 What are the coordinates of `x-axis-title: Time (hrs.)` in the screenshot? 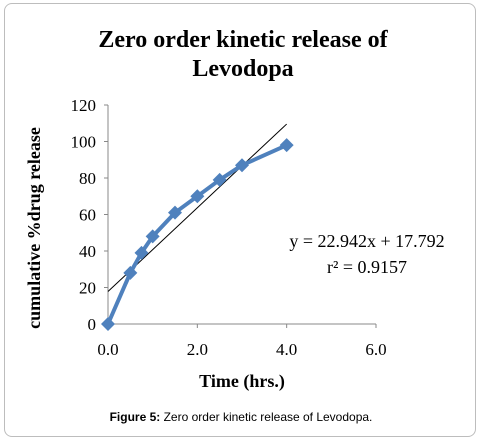 It's located at (242, 381).